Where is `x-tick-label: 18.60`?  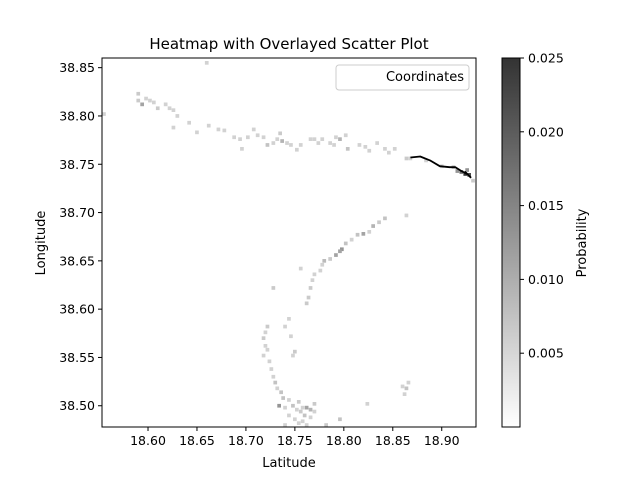 x-tick-label: 18.60 is located at coordinates (148, 440).